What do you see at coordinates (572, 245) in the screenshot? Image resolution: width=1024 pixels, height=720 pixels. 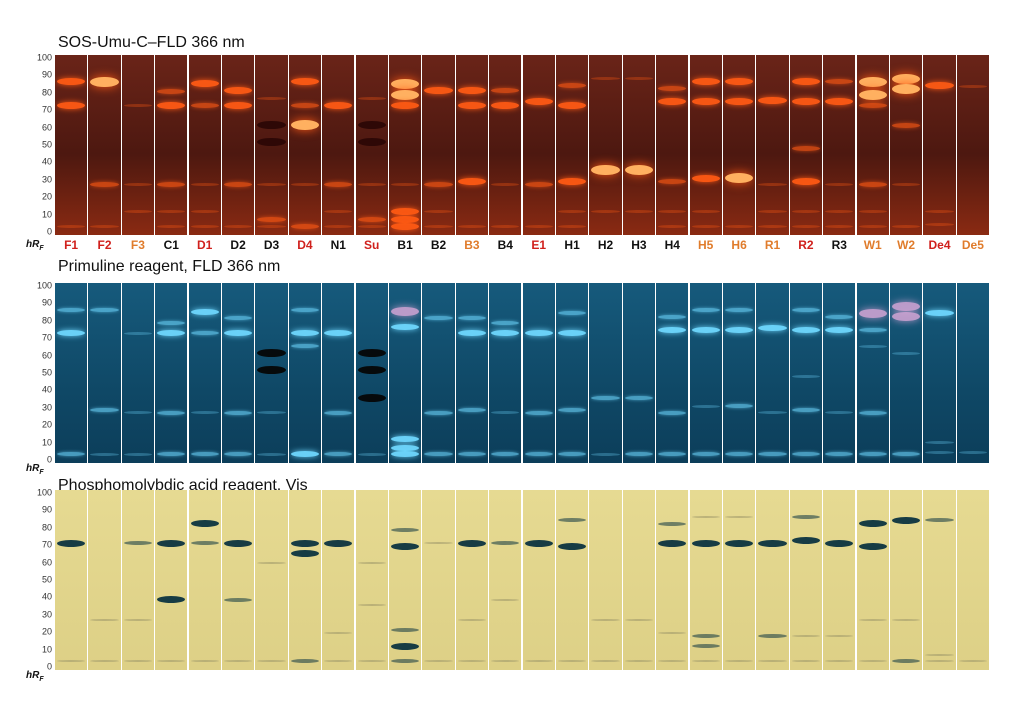 I see `sample-label: H1` at bounding box center [572, 245].